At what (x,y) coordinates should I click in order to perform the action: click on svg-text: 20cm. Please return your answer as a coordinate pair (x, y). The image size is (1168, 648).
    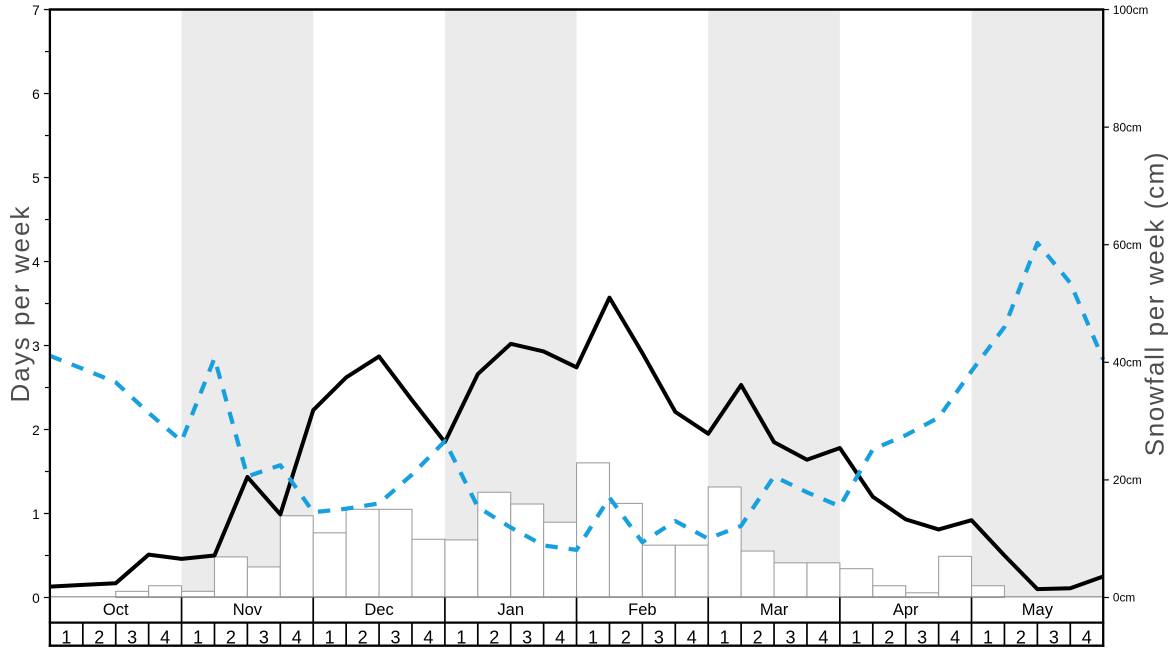
    Looking at the image, I should click on (1127, 480).